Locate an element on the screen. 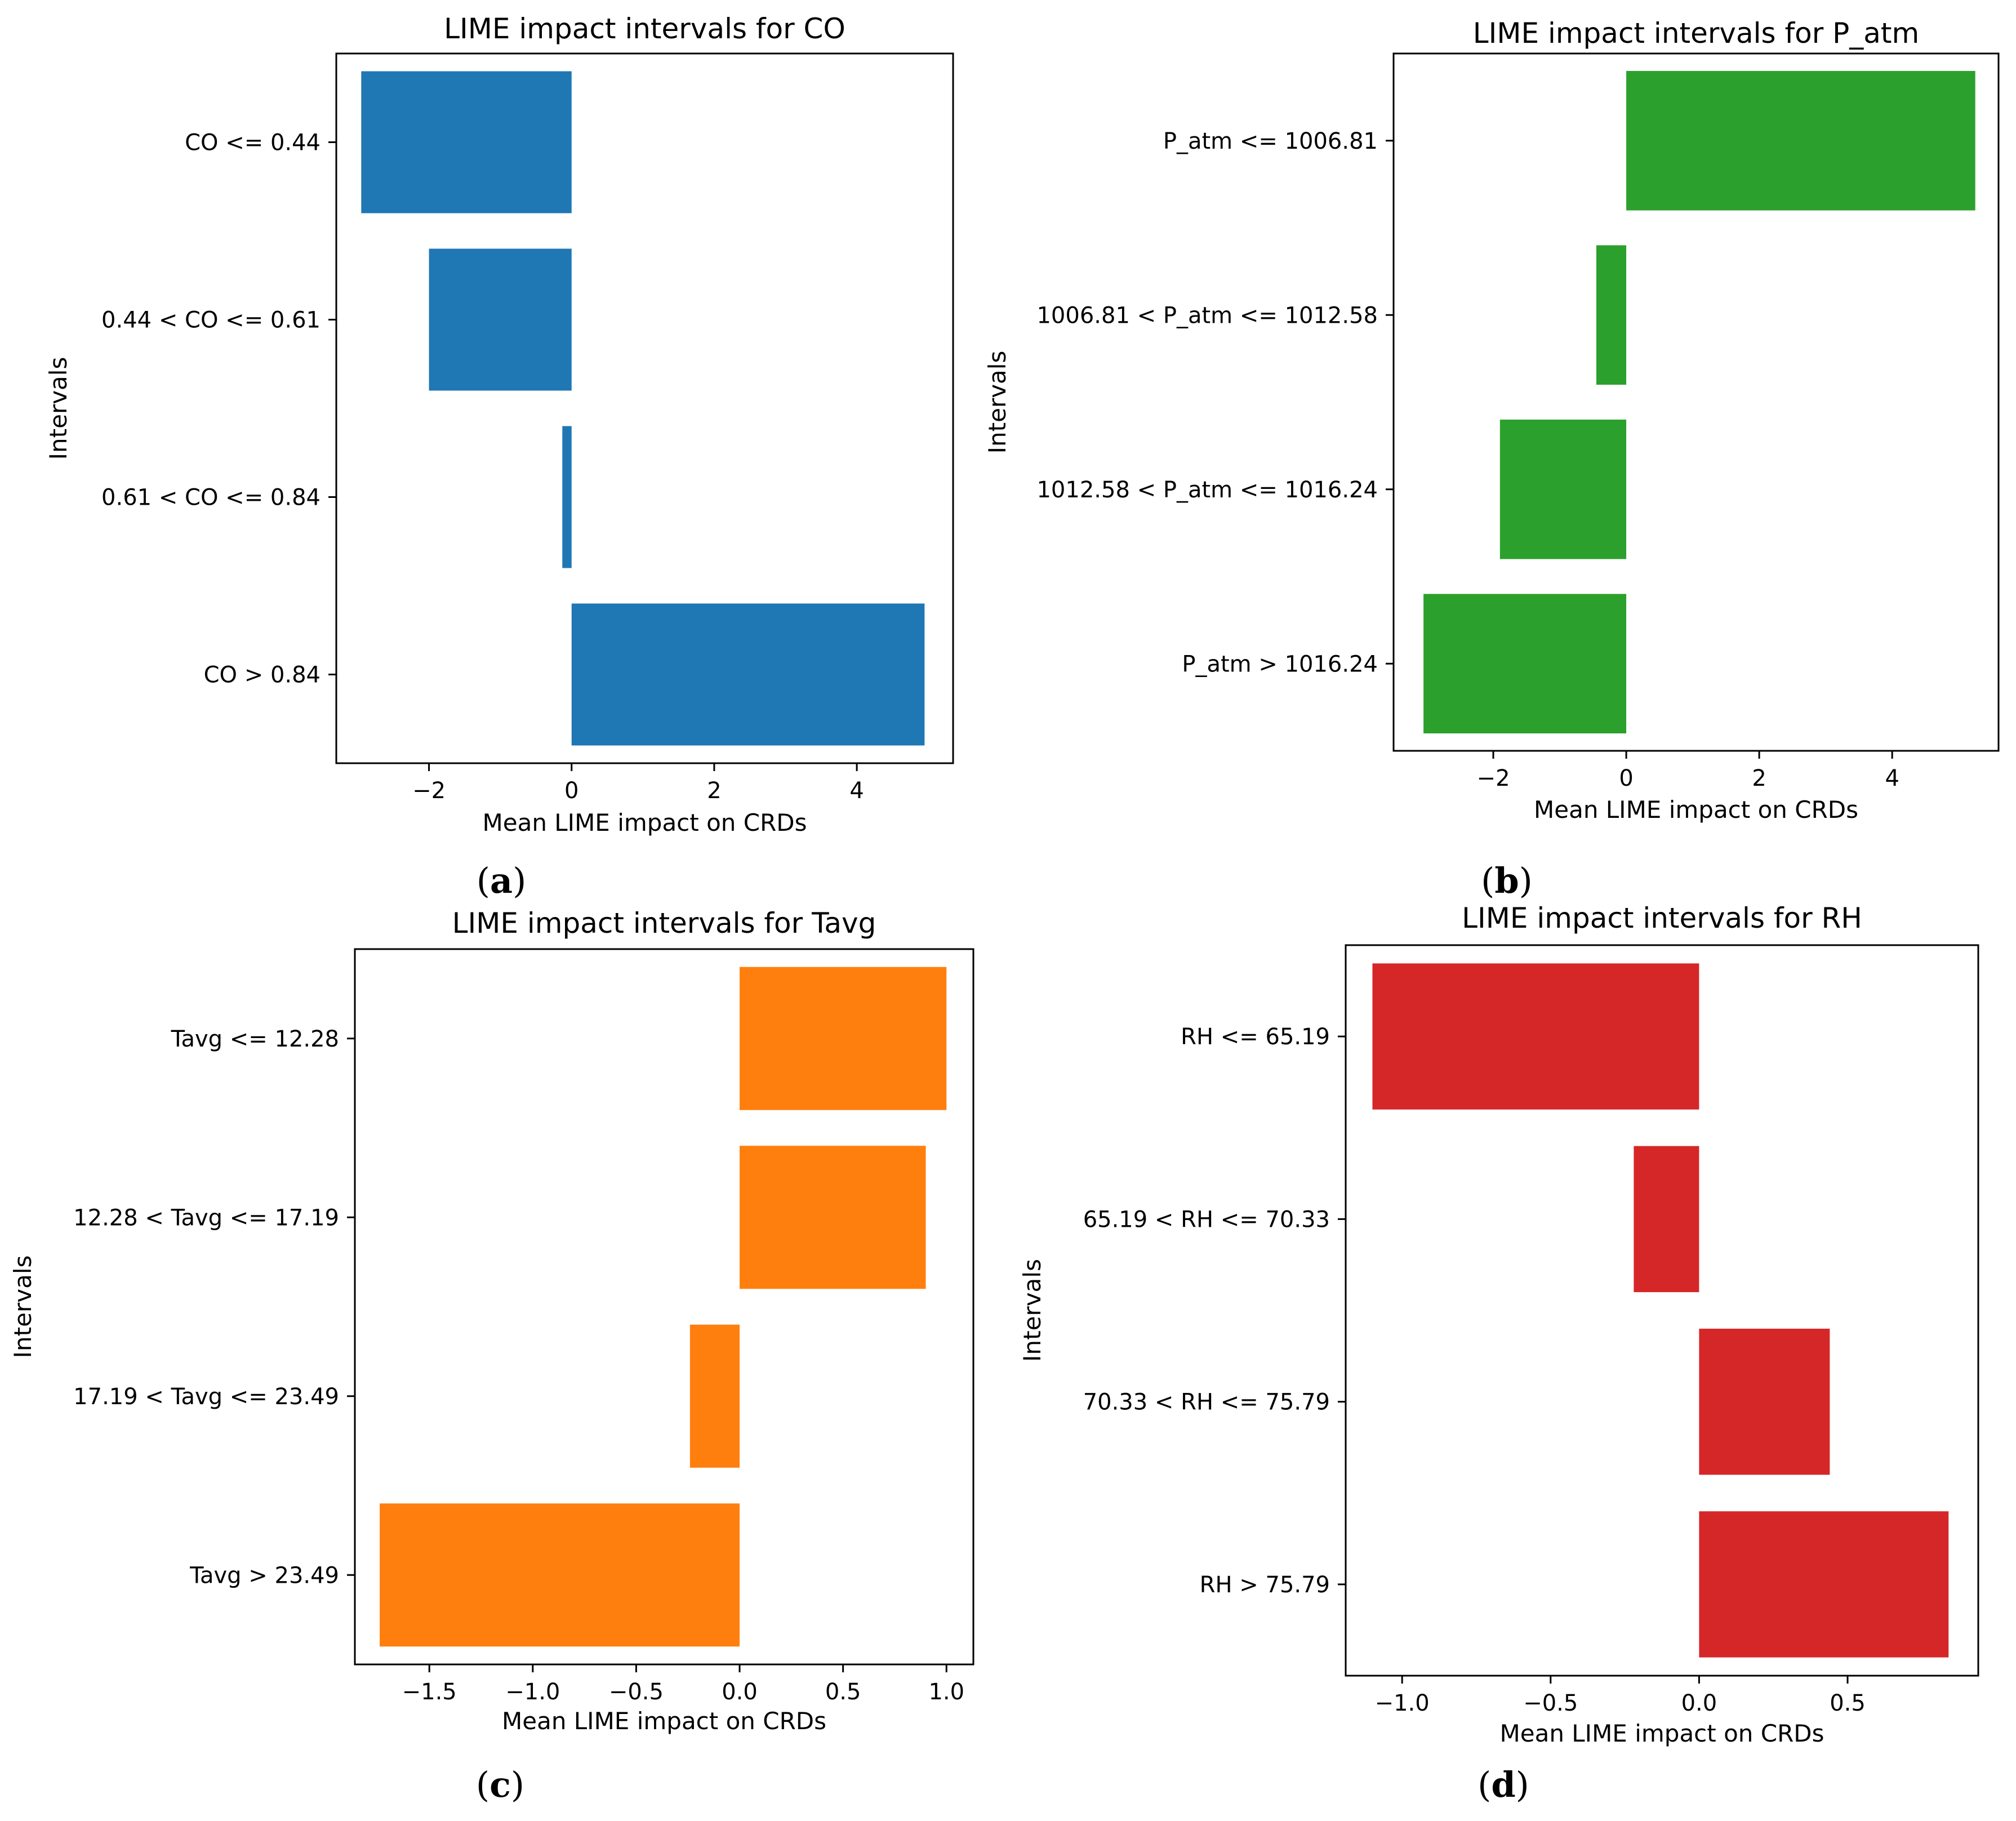 The height and width of the screenshot is (1821, 2016). x-tick-label-d-1: −0.5 is located at coordinates (1551, 1703).